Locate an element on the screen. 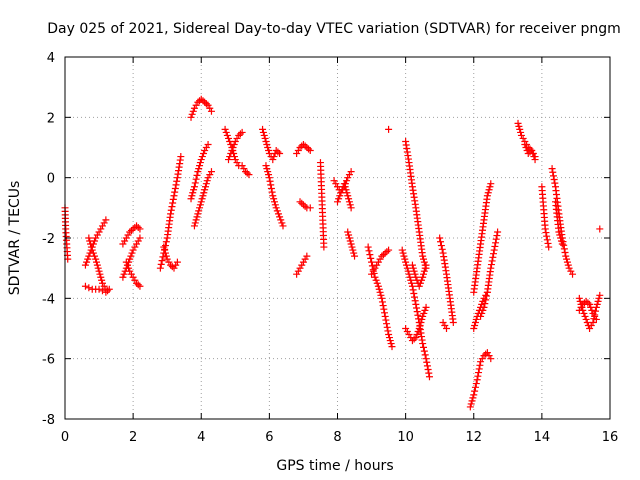  y-tick-label: -6 is located at coordinates (48, 360).